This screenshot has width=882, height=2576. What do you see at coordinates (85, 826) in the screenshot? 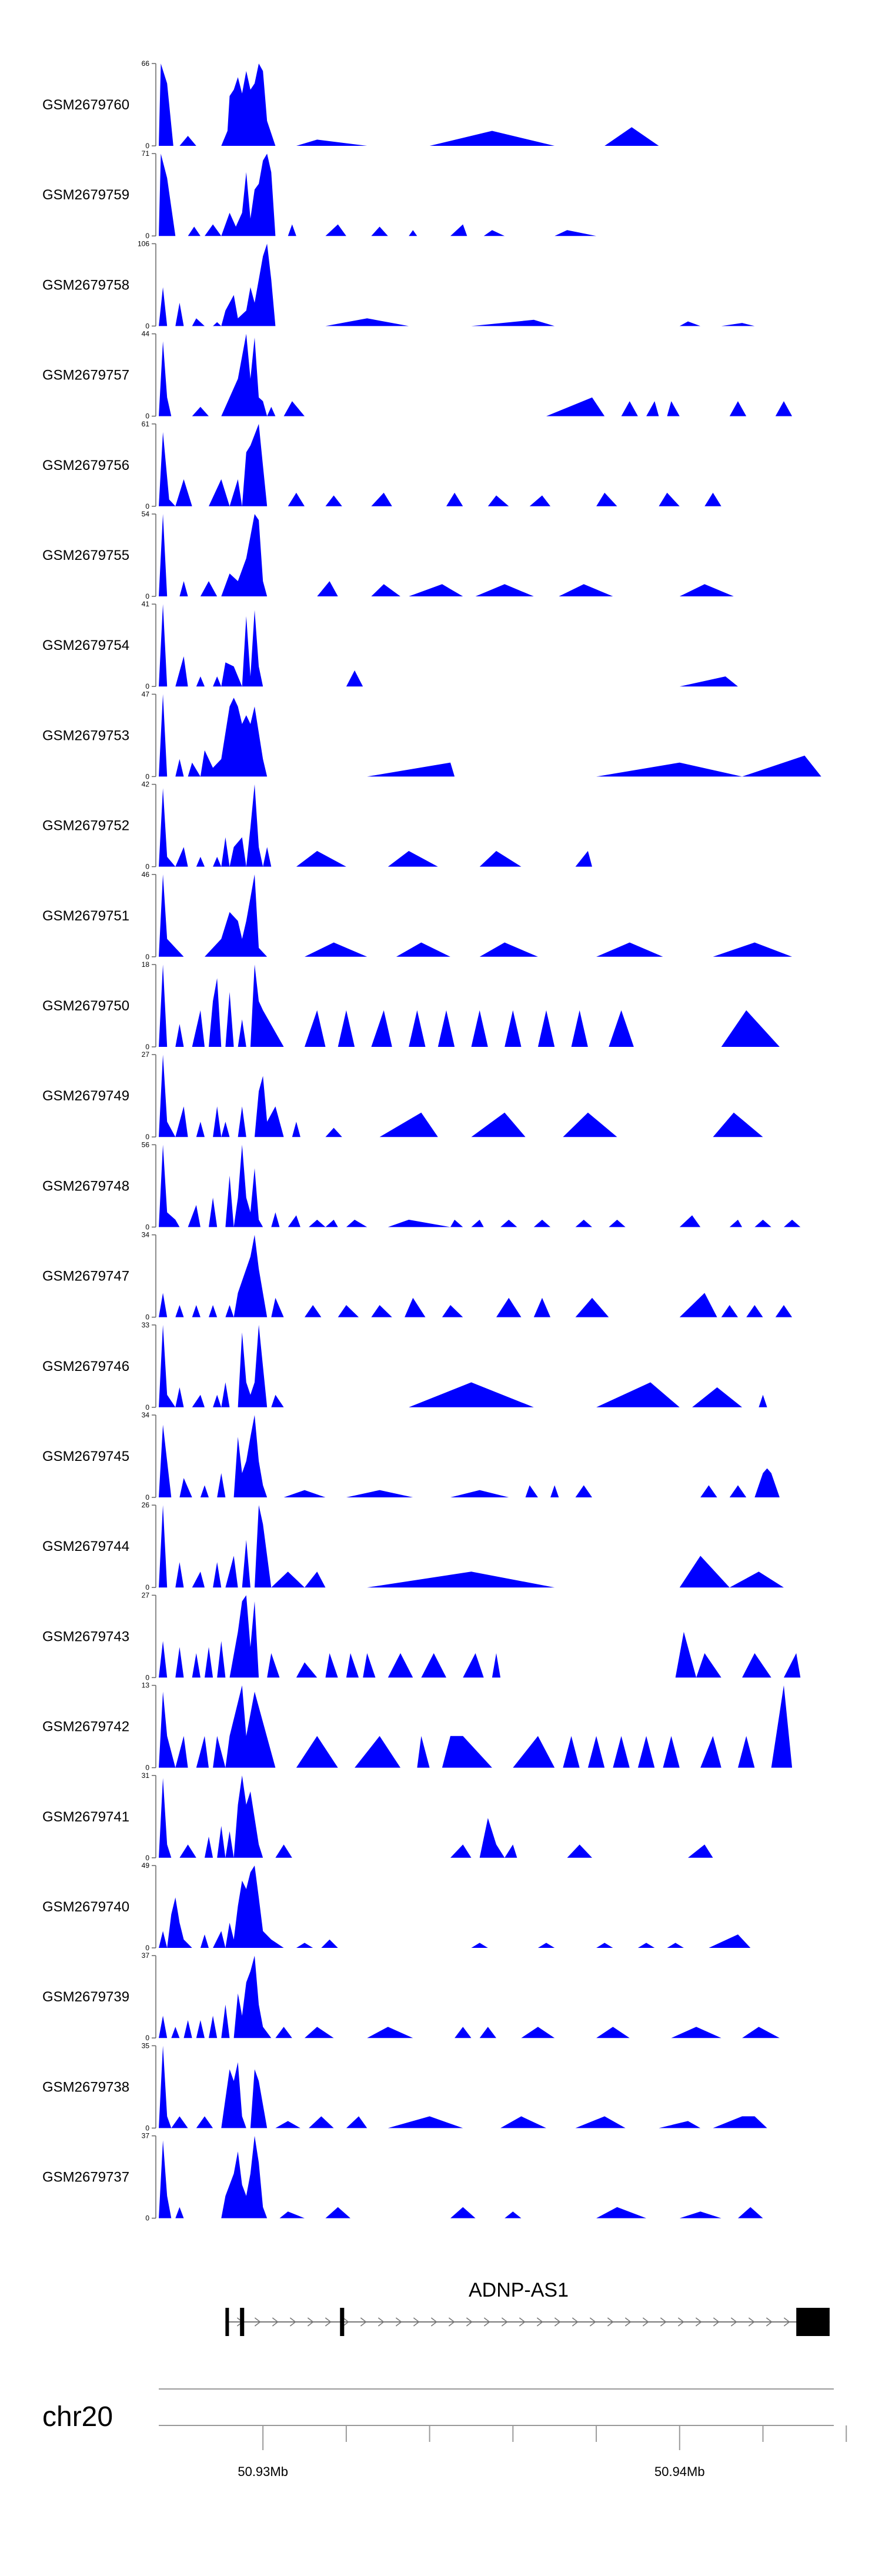
I see `track-label: GSM2679752` at bounding box center [85, 826].